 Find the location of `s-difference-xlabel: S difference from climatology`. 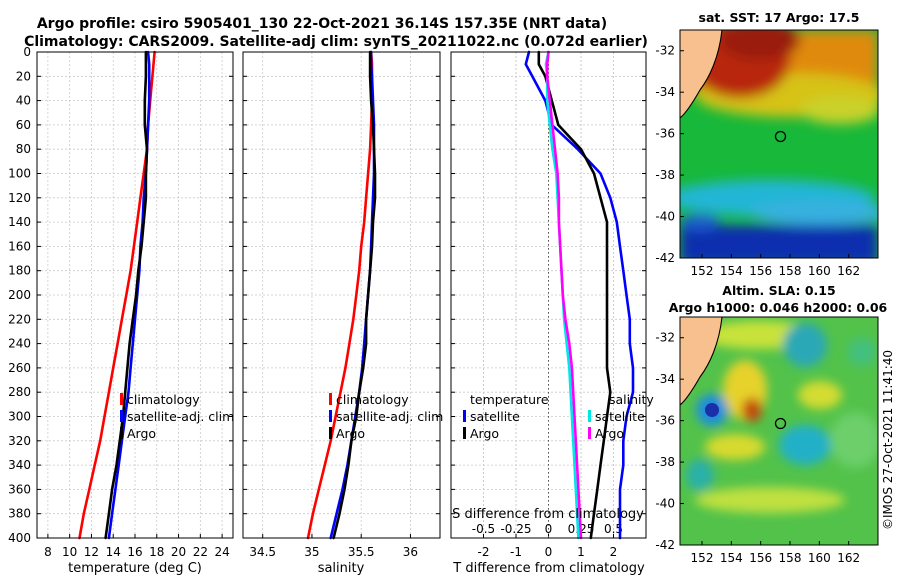

s-difference-xlabel: S difference from climatology is located at coordinates (548, 514).